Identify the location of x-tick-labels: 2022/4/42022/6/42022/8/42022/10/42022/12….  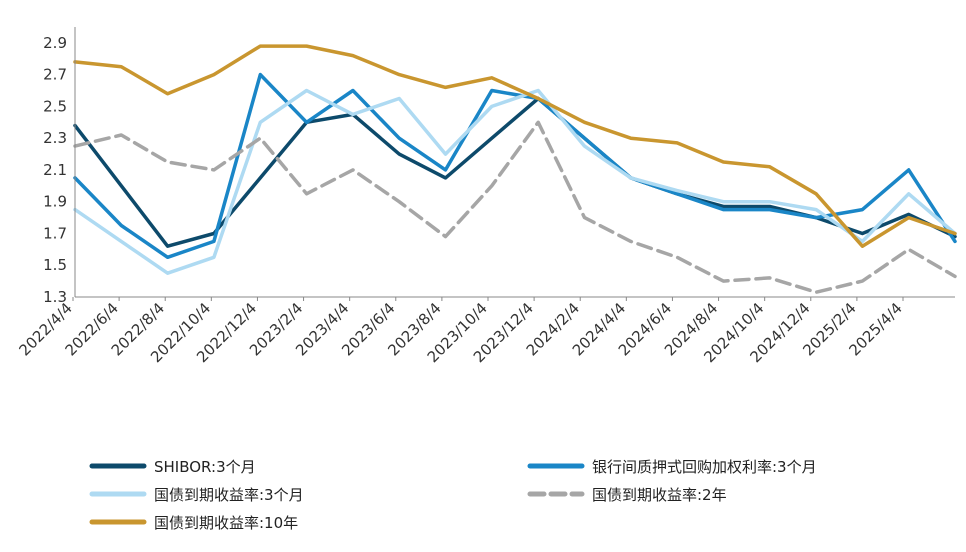
(460, 331).